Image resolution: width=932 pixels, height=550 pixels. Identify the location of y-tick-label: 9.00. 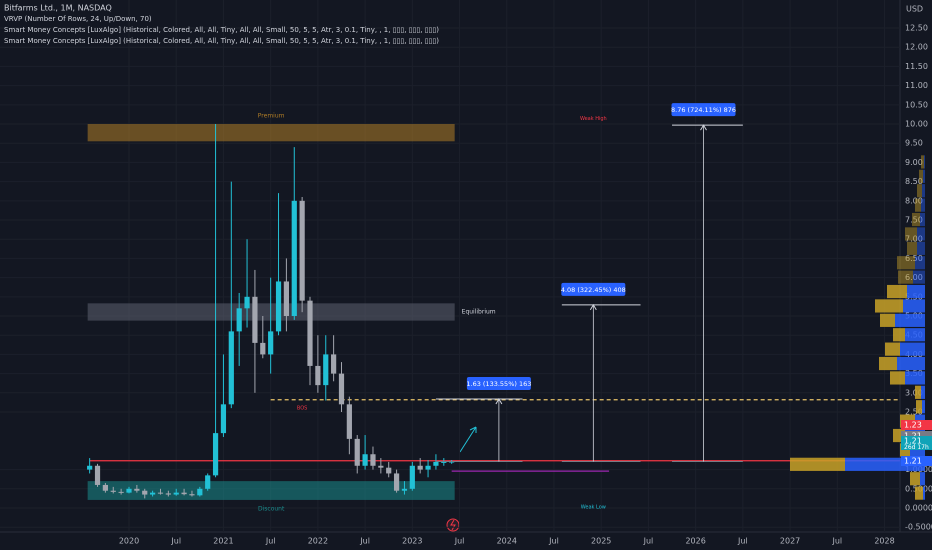
(914, 162).